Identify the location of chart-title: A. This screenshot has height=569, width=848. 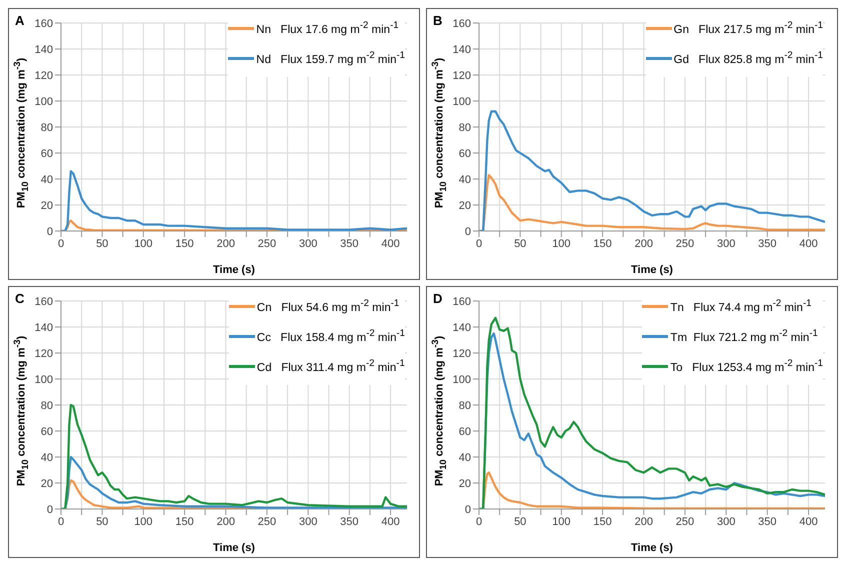
(19, 20).